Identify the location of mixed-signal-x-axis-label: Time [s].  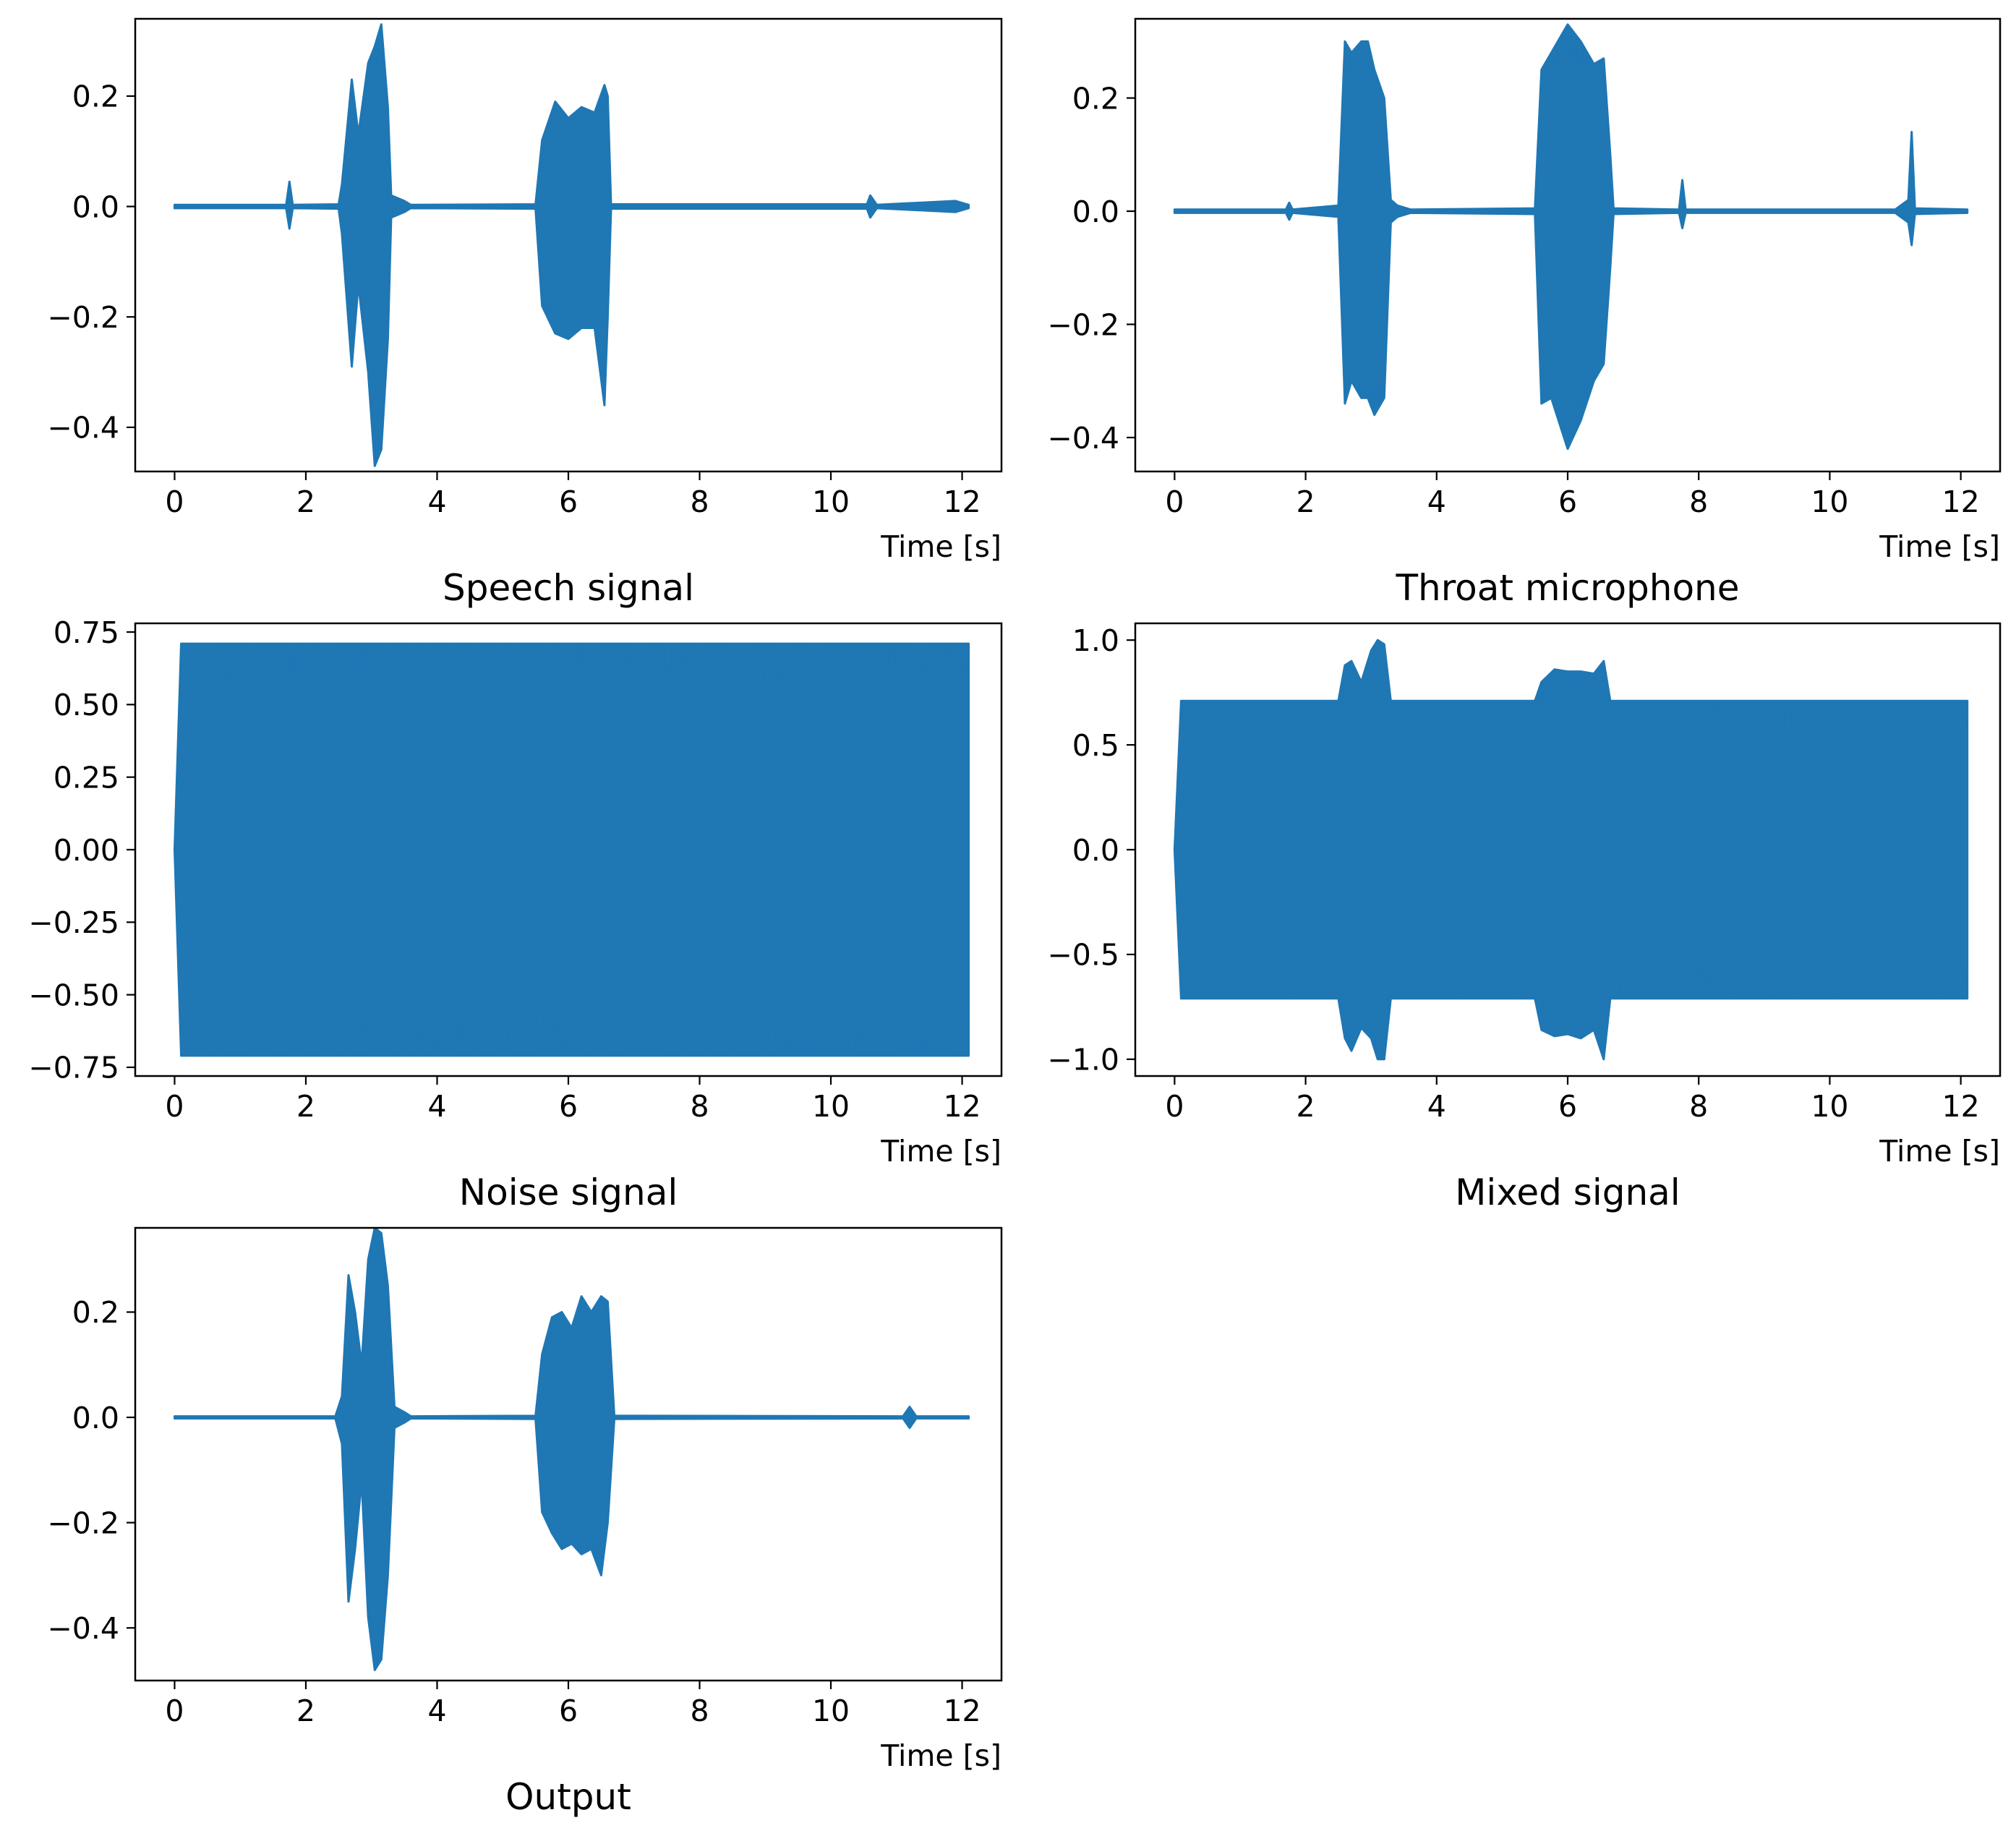
(1939, 1151).